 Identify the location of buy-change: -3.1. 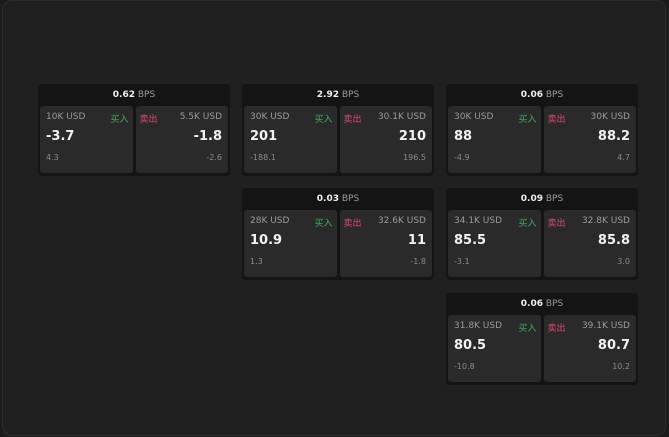
(462, 261).